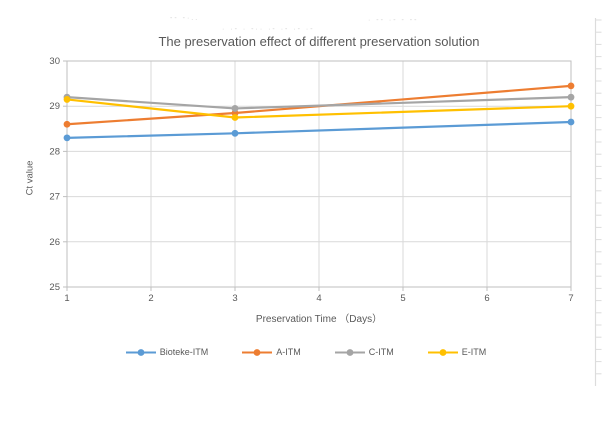  I want to click on legend-label: C-ITM, so click(381, 352).